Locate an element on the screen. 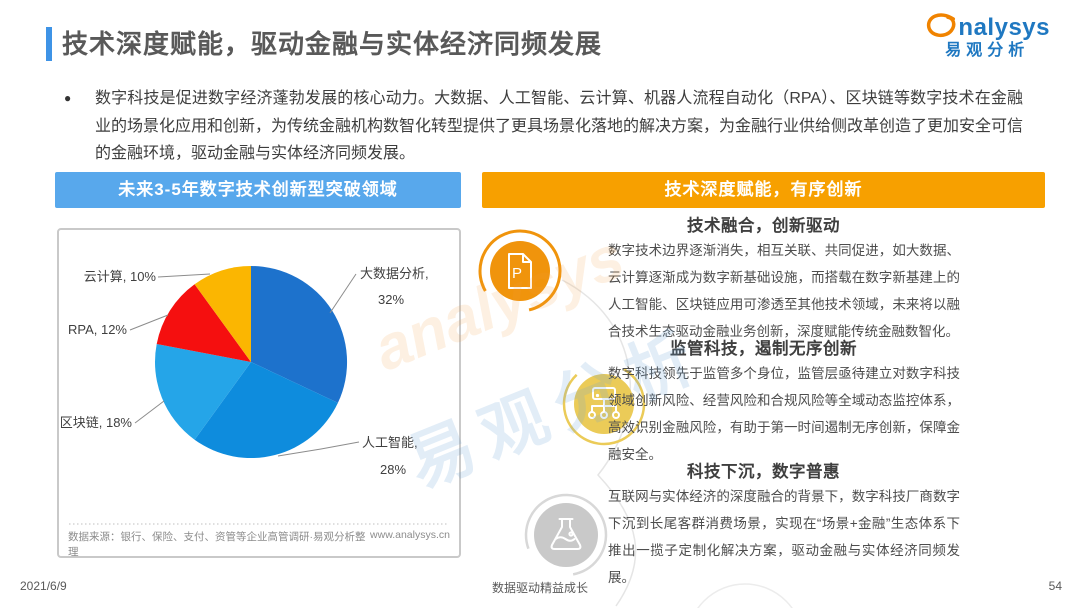 The image size is (1080, 608). pie-label-ai-1: 人工智能, is located at coordinates (390, 442).